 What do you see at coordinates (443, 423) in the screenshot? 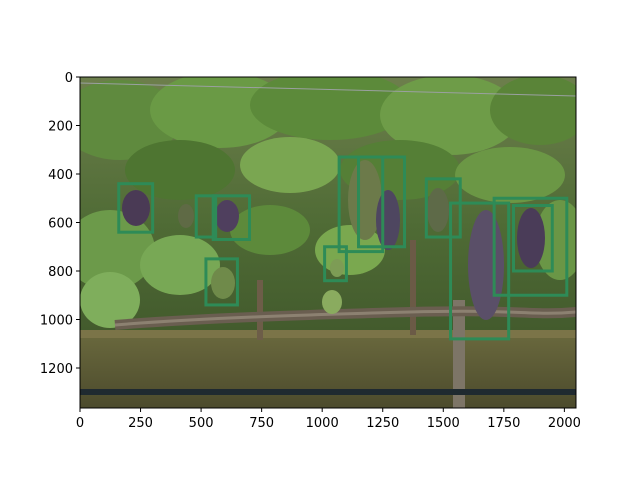
I see `x-tick-label: 1500` at bounding box center [443, 423].